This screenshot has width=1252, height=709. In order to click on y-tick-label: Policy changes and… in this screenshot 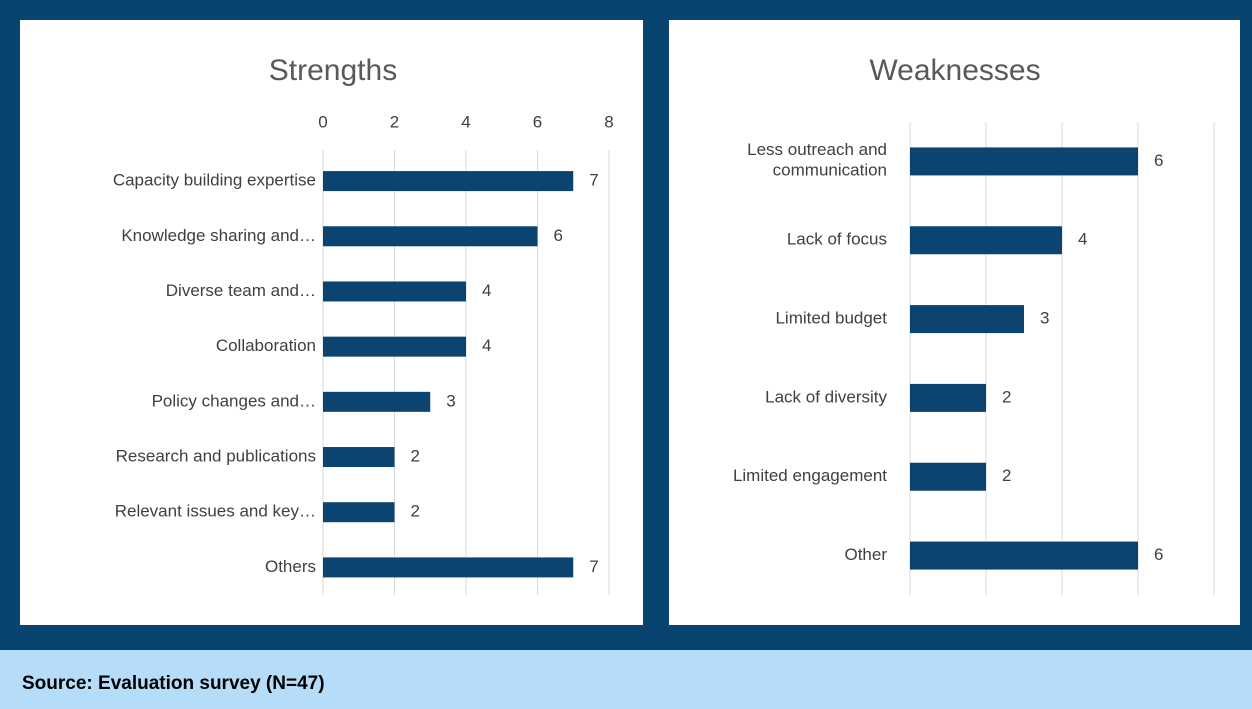, I will do `click(234, 400)`.